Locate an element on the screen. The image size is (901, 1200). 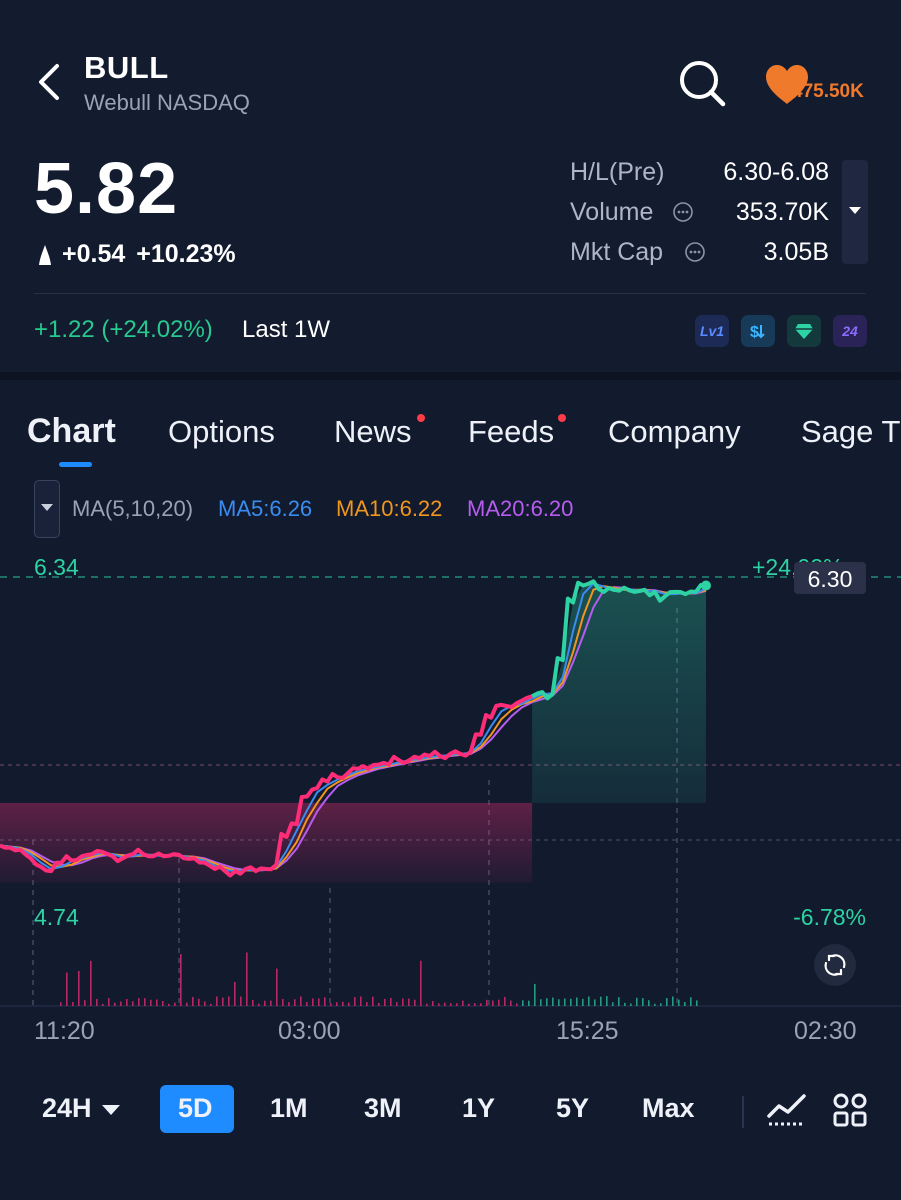
week-change-label: Last 1W is located at coordinates (286, 329).